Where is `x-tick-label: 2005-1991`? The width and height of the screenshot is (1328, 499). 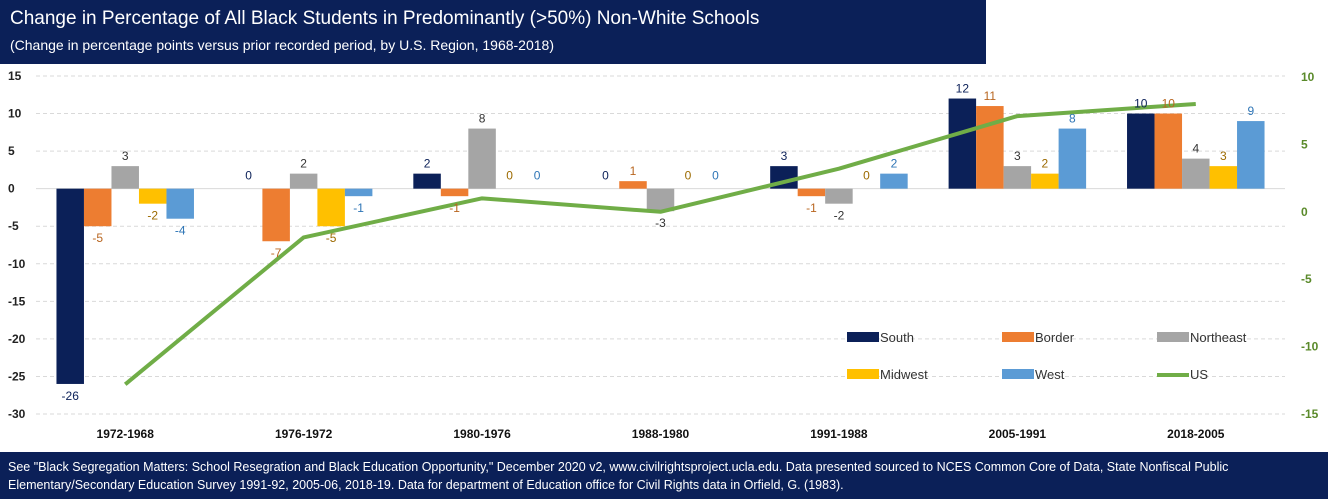
x-tick-label: 2005-1991 is located at coordinates (1018, 434).